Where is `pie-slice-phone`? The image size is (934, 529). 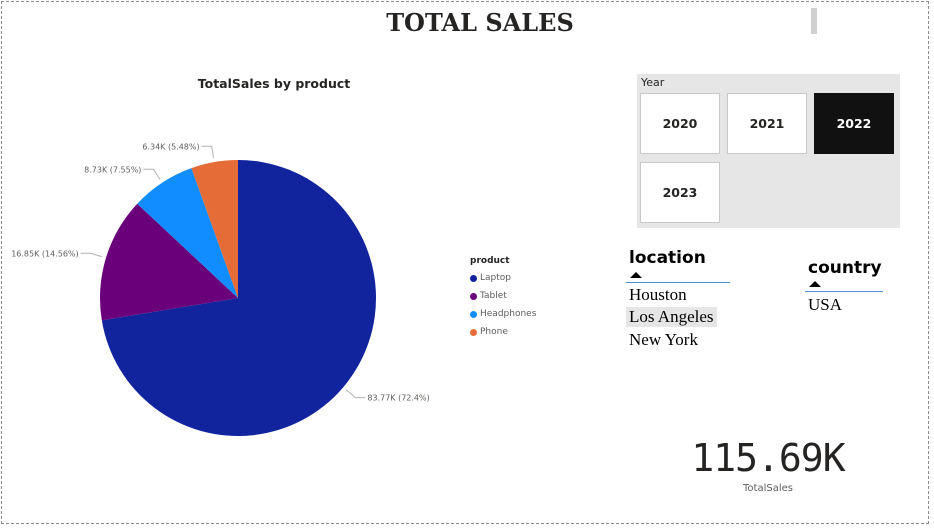
pie-slice-phone is located at coordinates (214, 229).